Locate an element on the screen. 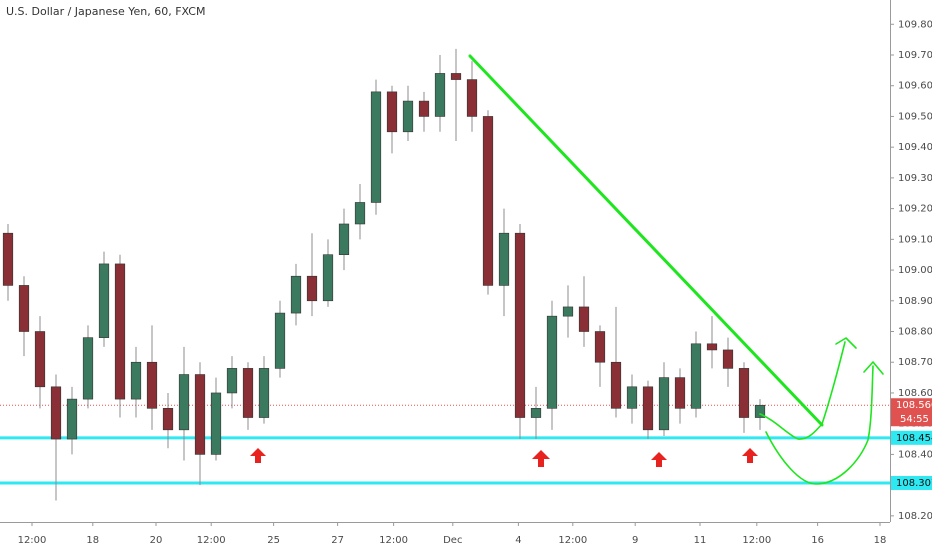  level-price-label: 108.454 is located at coordinates (914, 438).